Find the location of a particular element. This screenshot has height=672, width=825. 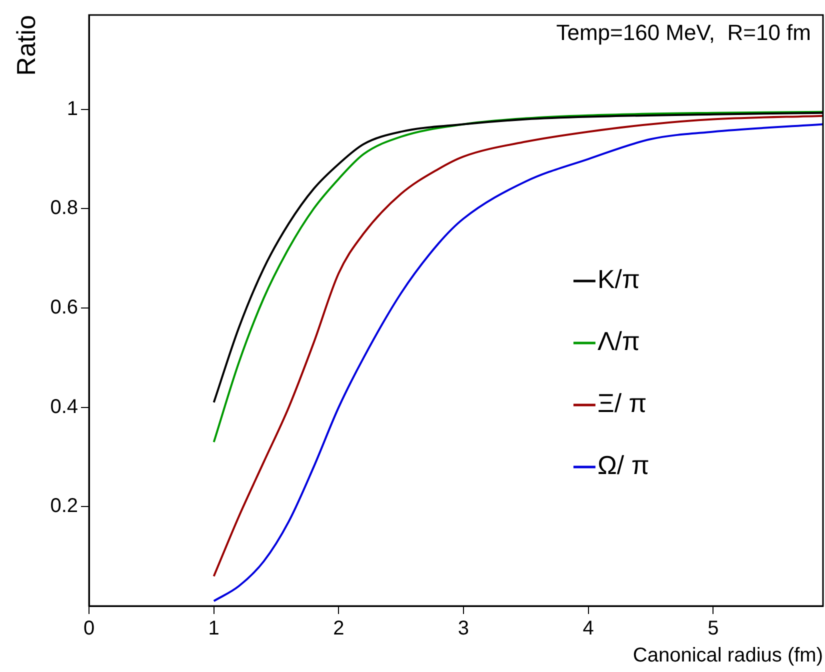

y-tick-label: 0.8 is located at coordinates (64, 208).